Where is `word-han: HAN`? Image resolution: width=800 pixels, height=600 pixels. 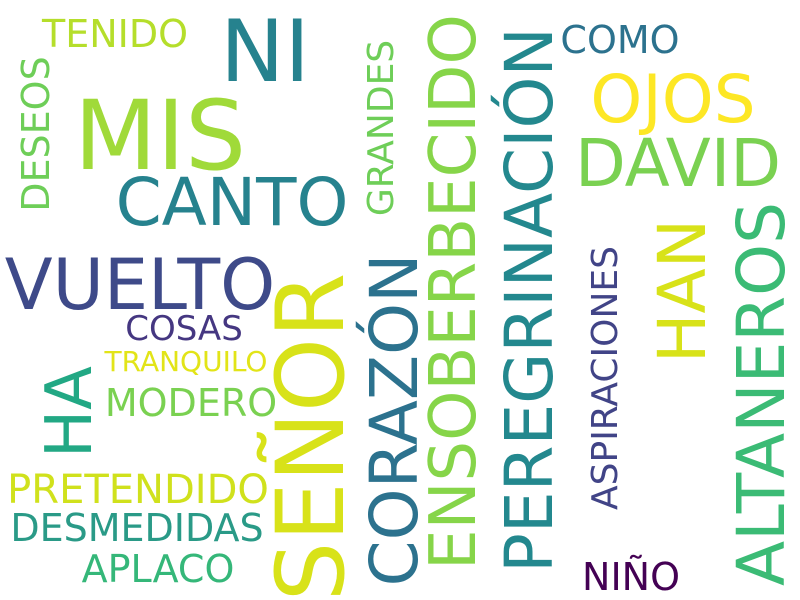
word-han: HAN is located at coordinates (682, 291).